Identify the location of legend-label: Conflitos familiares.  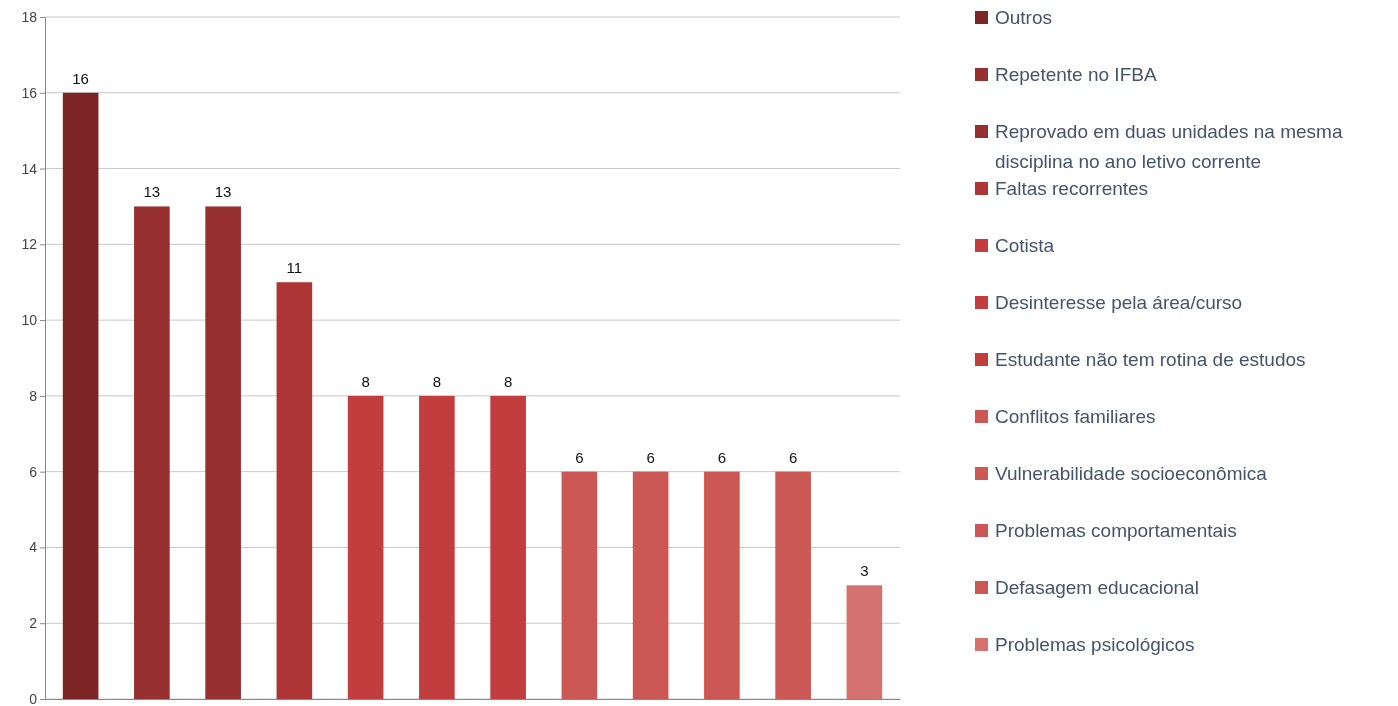
(1075, 416).